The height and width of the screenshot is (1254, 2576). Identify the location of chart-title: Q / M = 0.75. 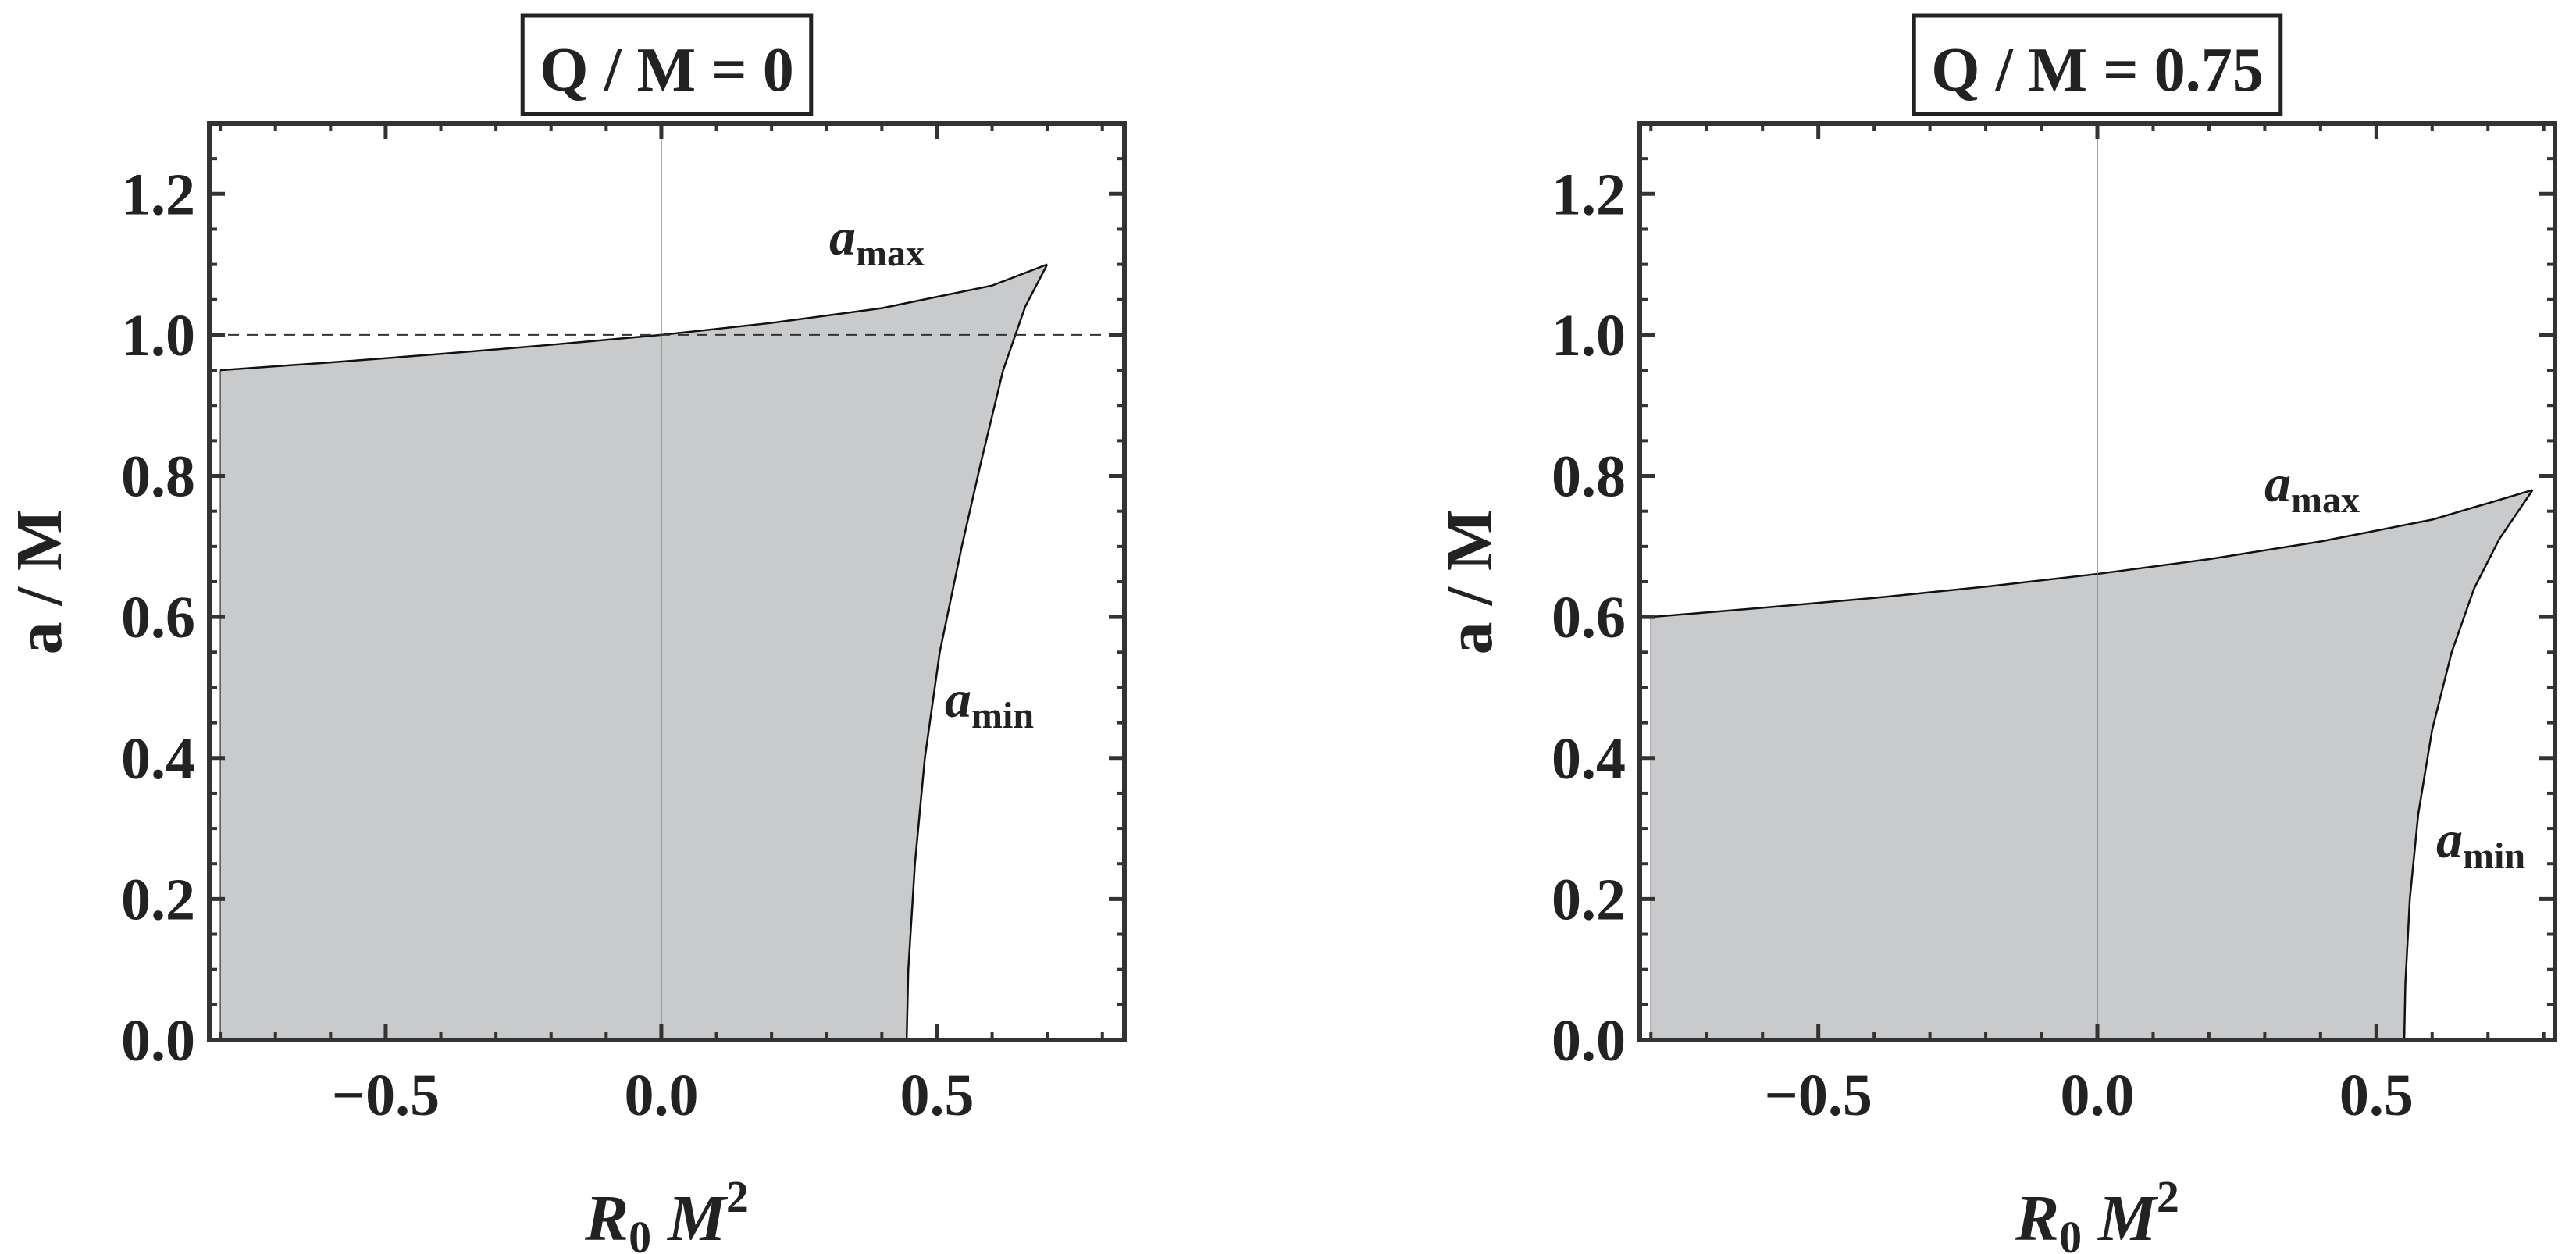
(2097, 70).